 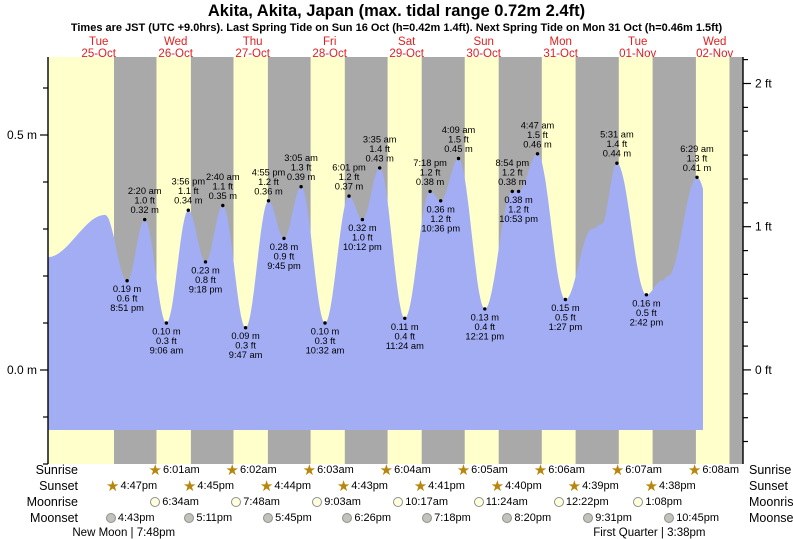 I want to click on day-name: Wed, so click(x=714, y=42).